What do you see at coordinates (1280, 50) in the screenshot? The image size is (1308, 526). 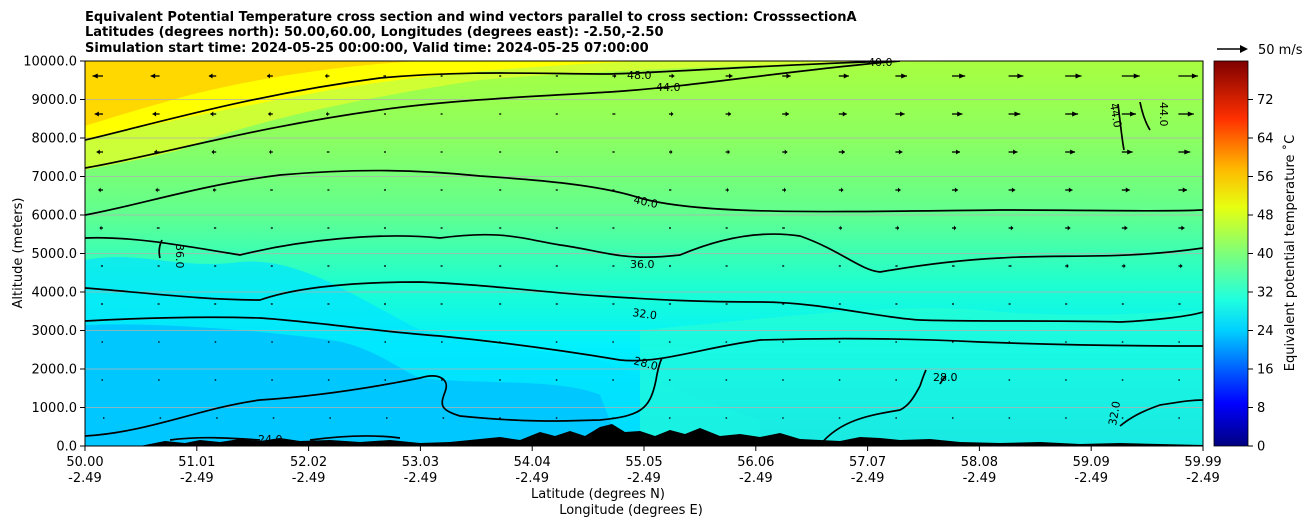 I see `quiver-key-label: 50 m/s` at bounding box center [1280, 50].